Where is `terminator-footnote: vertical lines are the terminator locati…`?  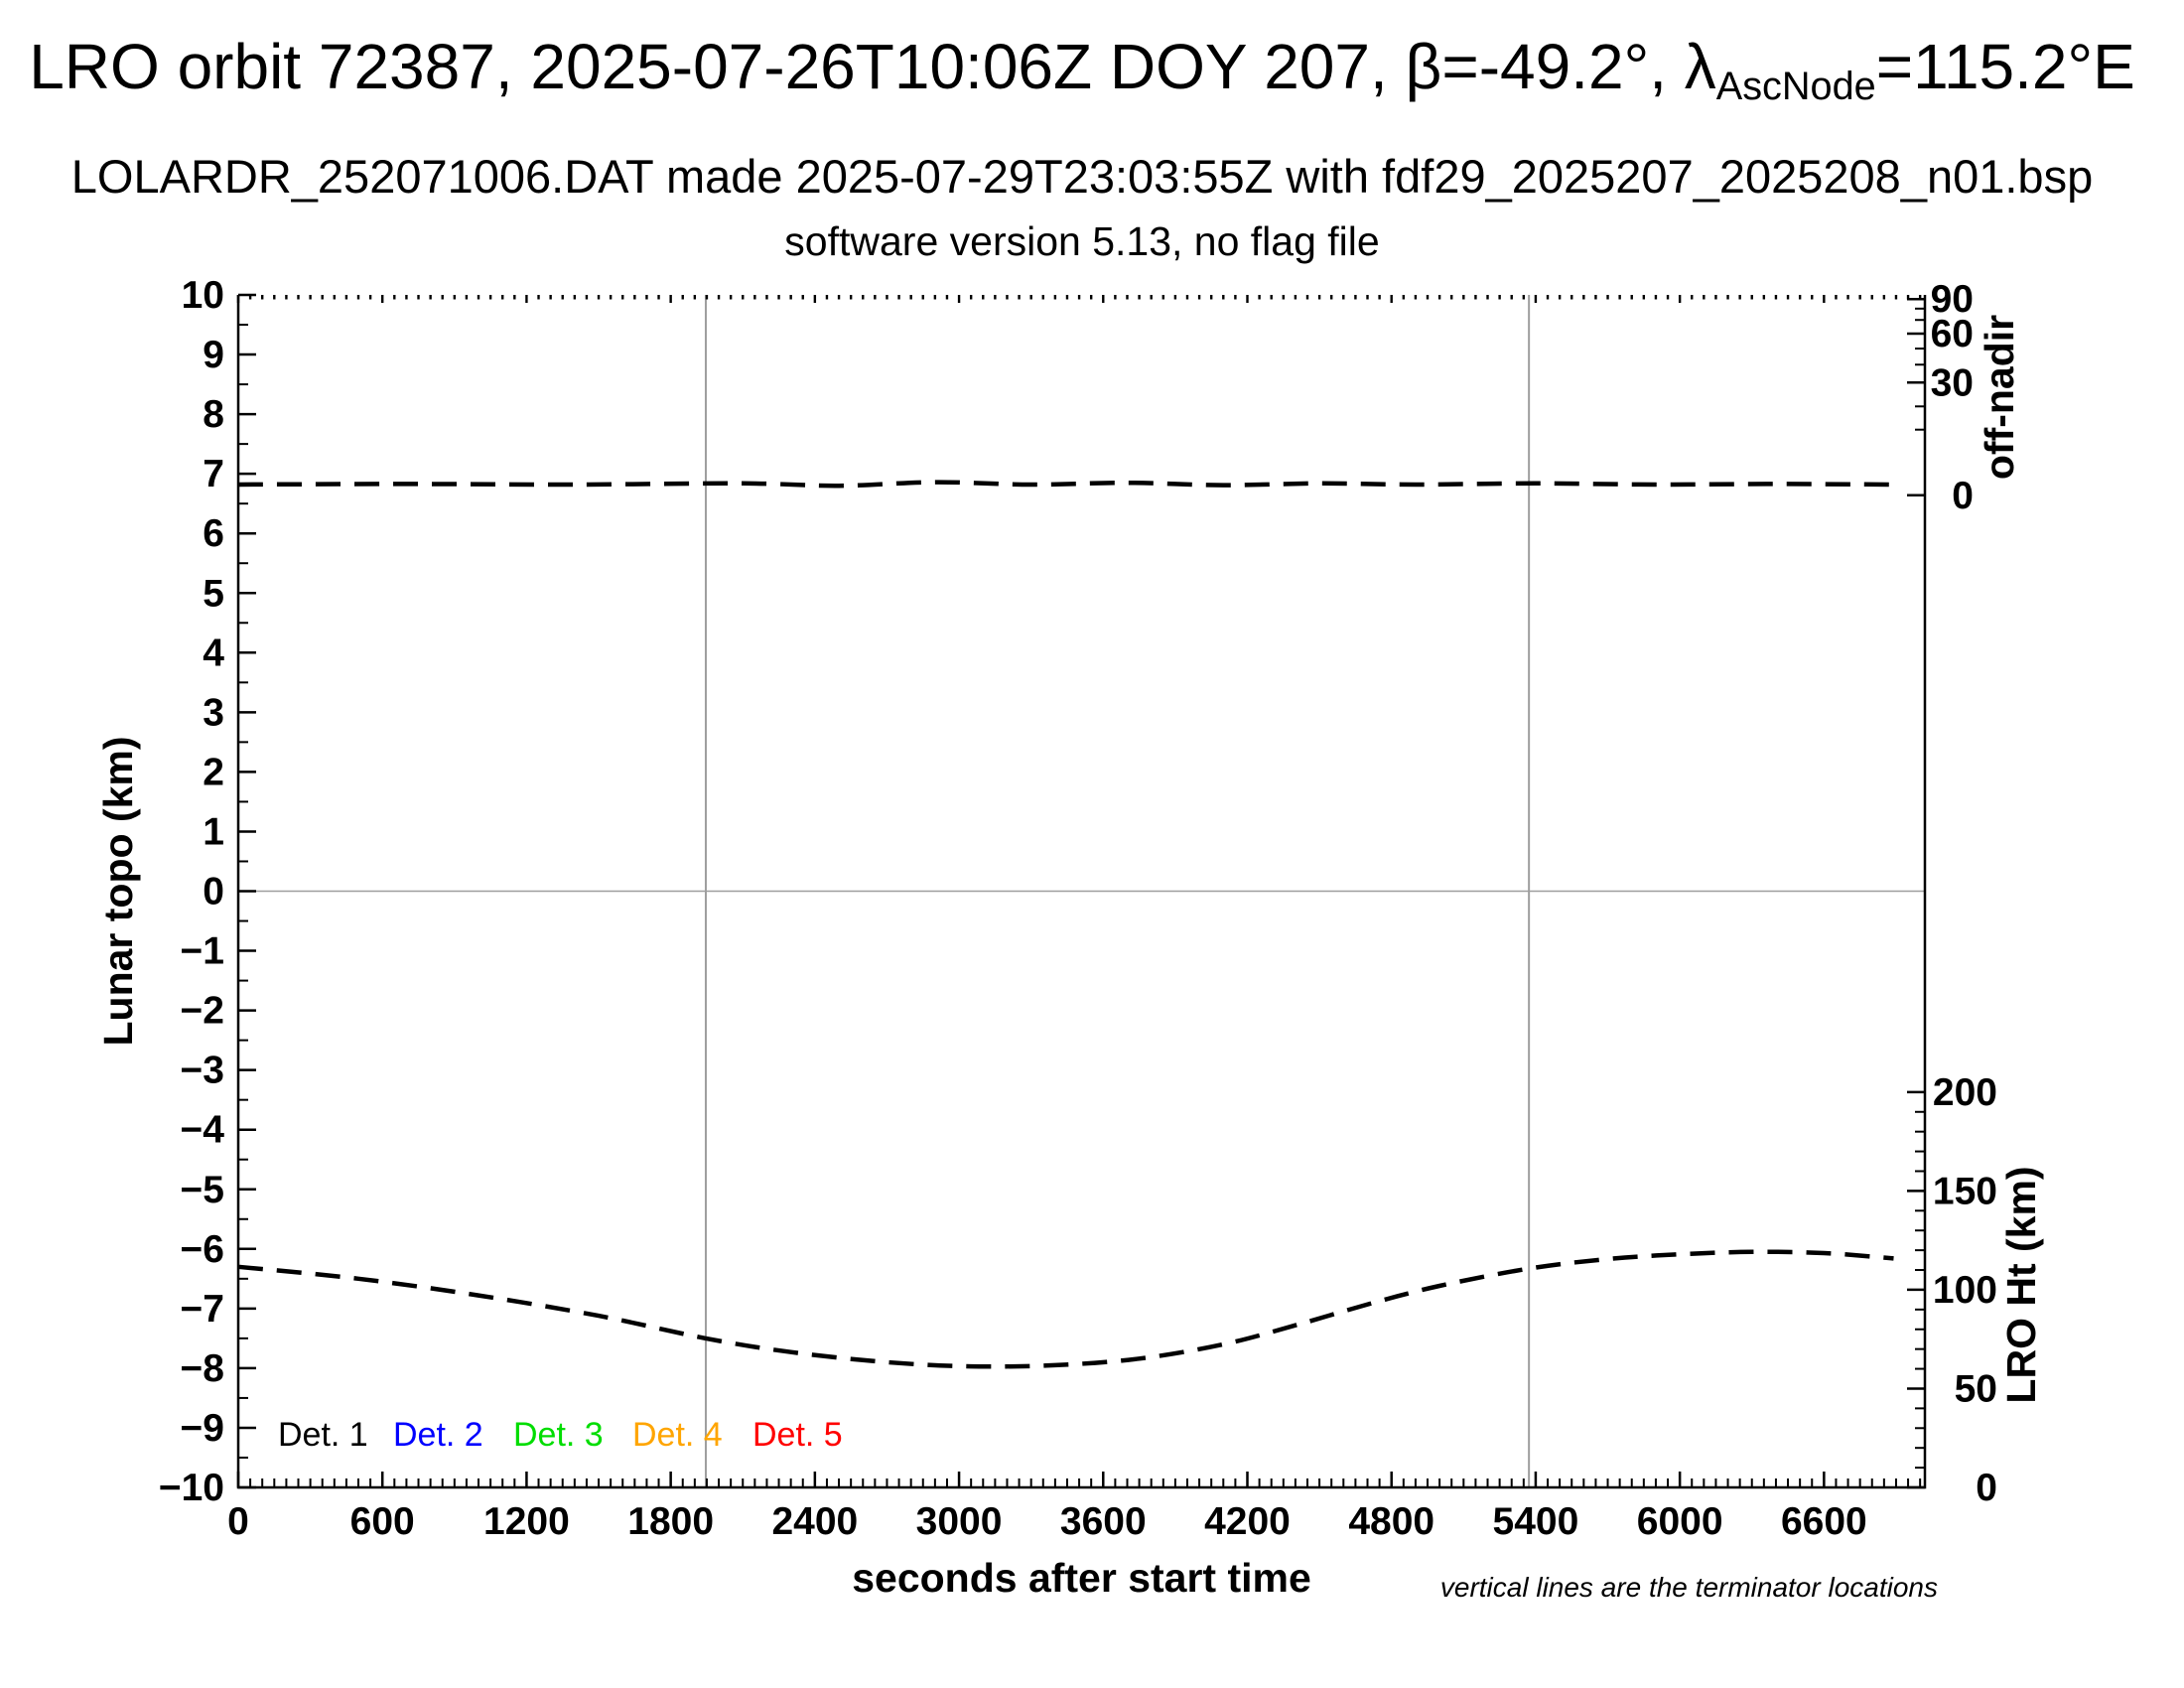
terminator-footnote: vertical lines are the terminator locati… is located at coordinates (1689, 1587).